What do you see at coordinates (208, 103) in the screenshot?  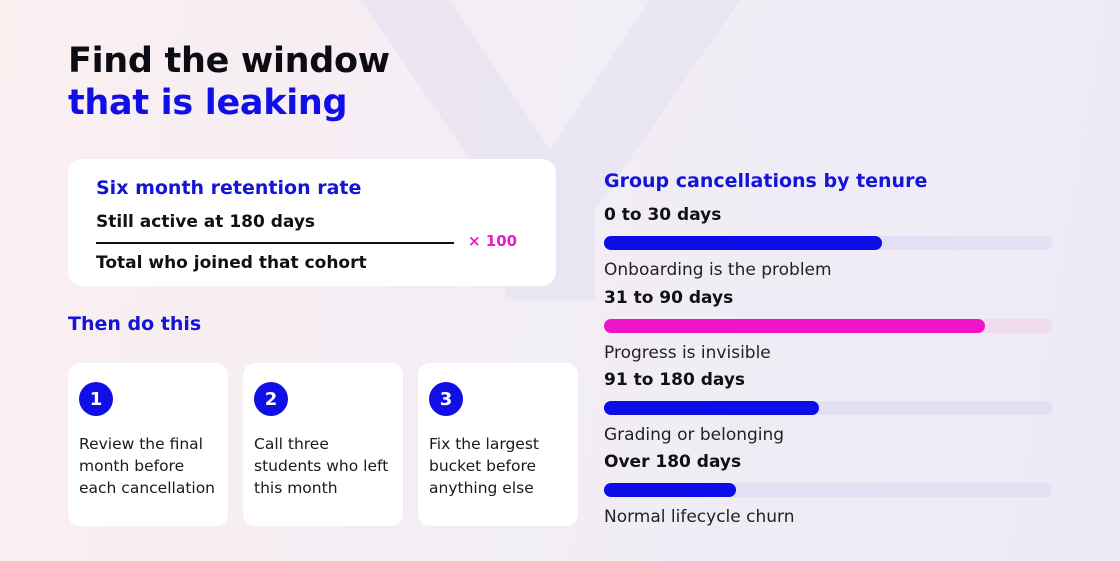 I see `title-line-2: that is leaking` at bounding box center [208, 103].